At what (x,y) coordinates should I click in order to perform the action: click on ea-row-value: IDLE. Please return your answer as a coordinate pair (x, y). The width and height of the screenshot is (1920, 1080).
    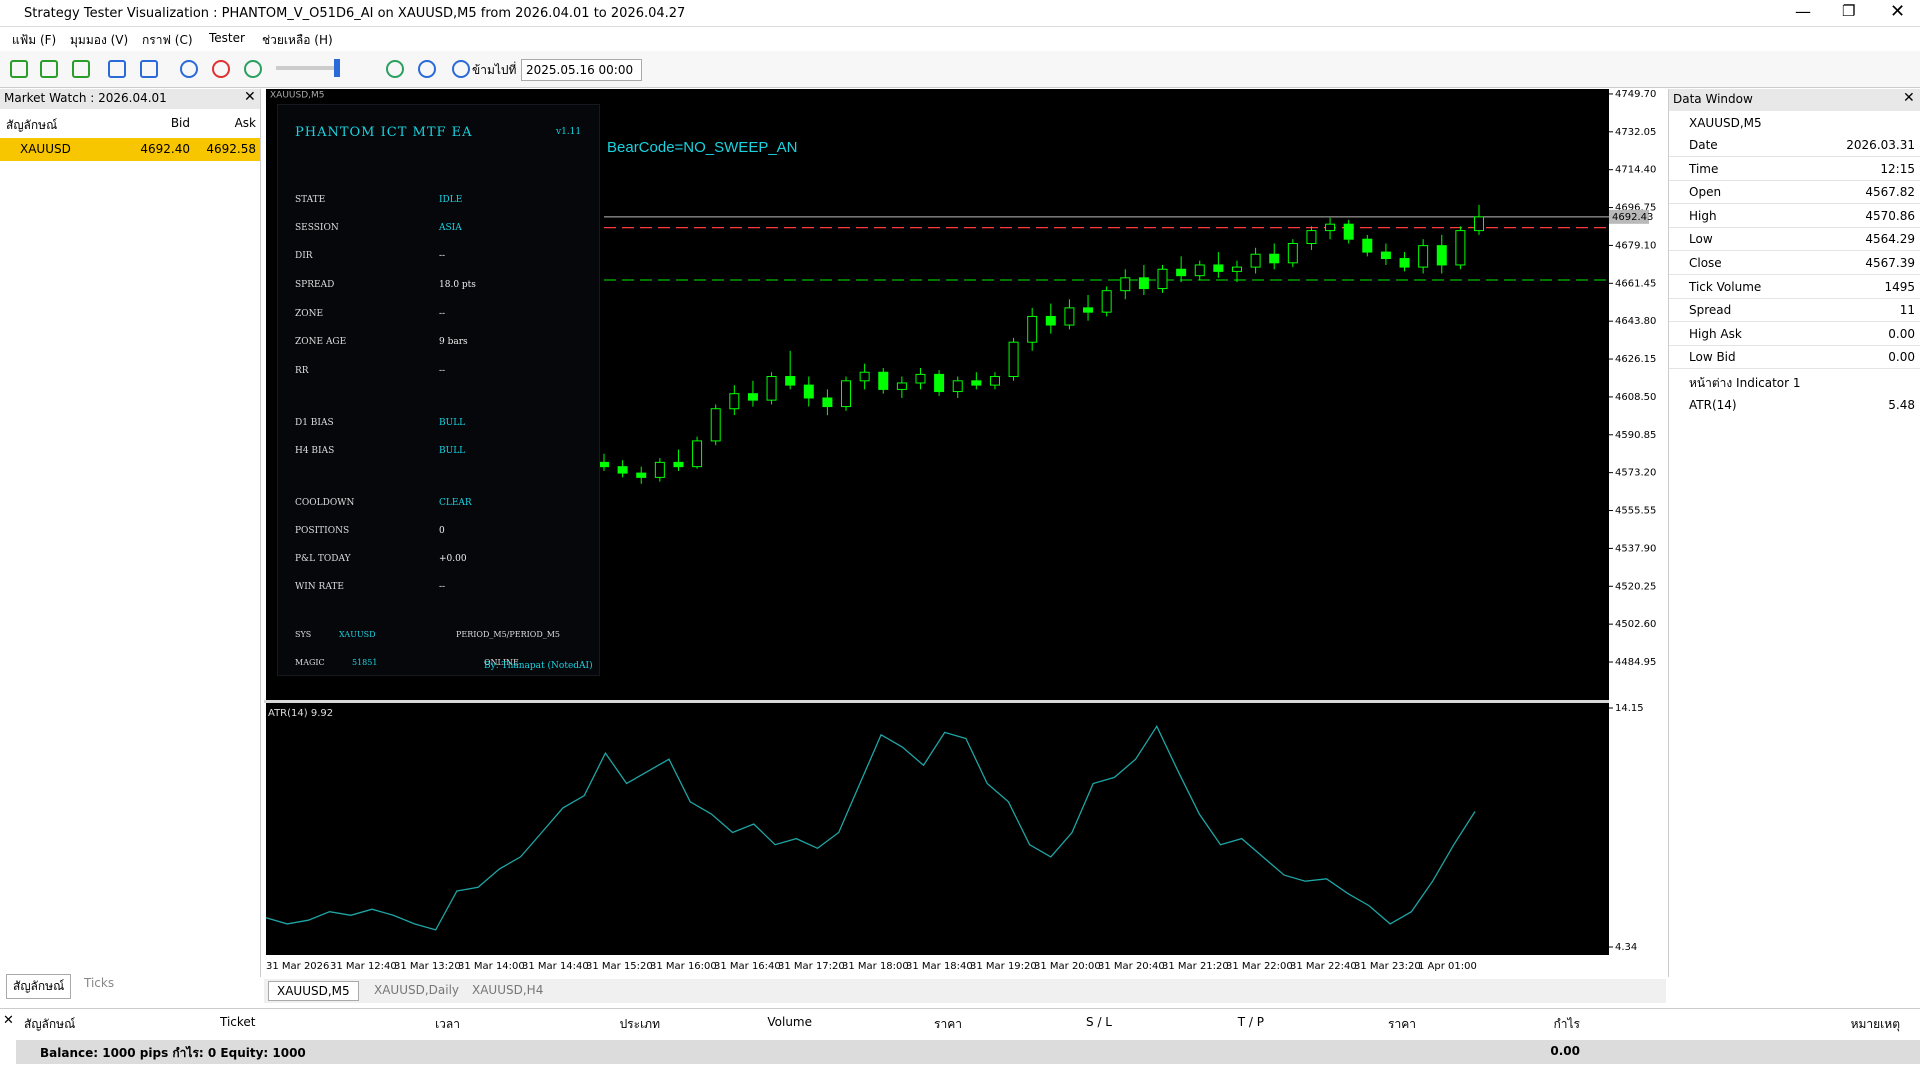
    Looking at the image, I should click on (451, 200).